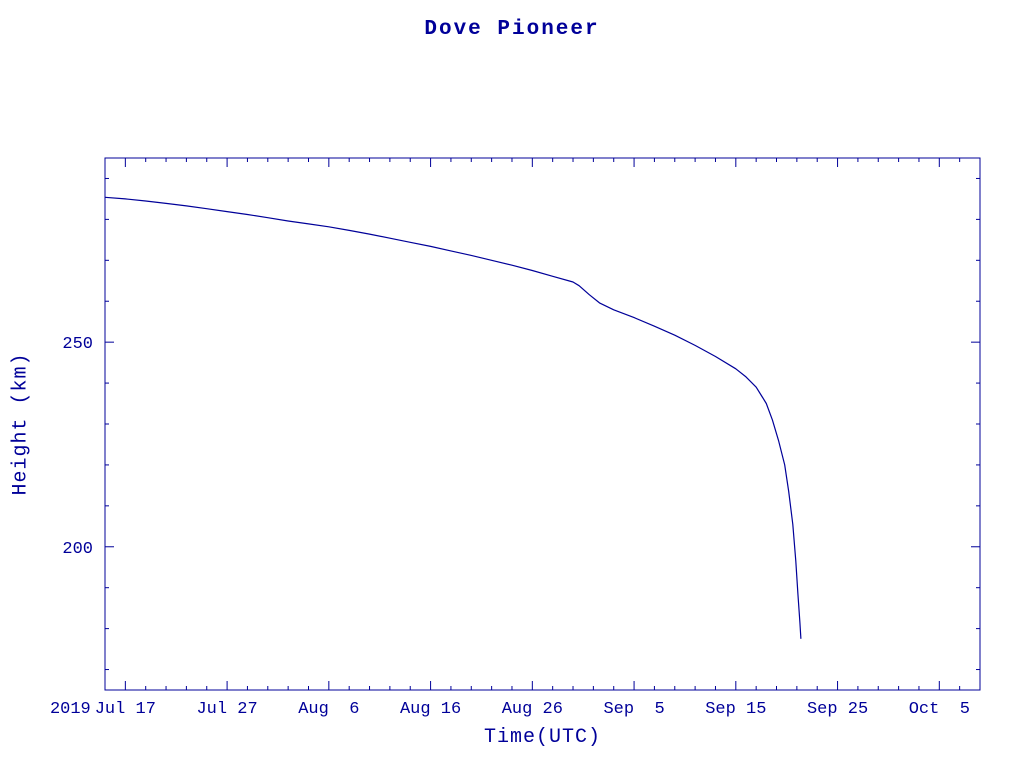  Describe the element at coordinates (542, 737) in the screenshot. I see `x-axis-label: Time(UTC)` at that location.